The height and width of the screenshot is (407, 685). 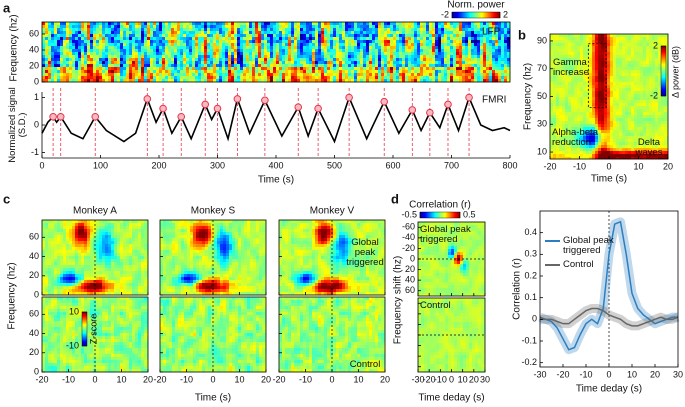 What do you see at coordinates (217, 165) in the screenshot?
I see `x-tick-label: 300` at bounding box center [217, 165].